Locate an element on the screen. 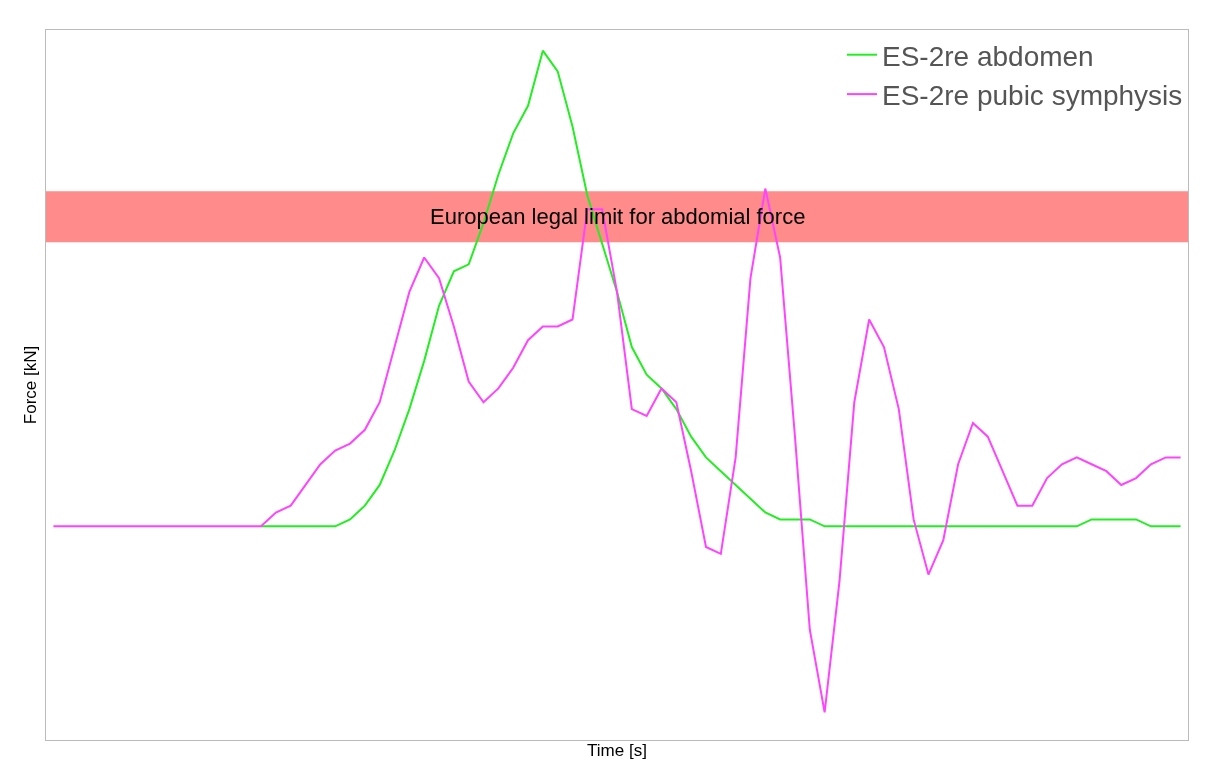 Image resolution: width=1220 pixels, height=776 pixels. legend-label: ES-2re pubic symphysis is located at coordinates (1032, 96).